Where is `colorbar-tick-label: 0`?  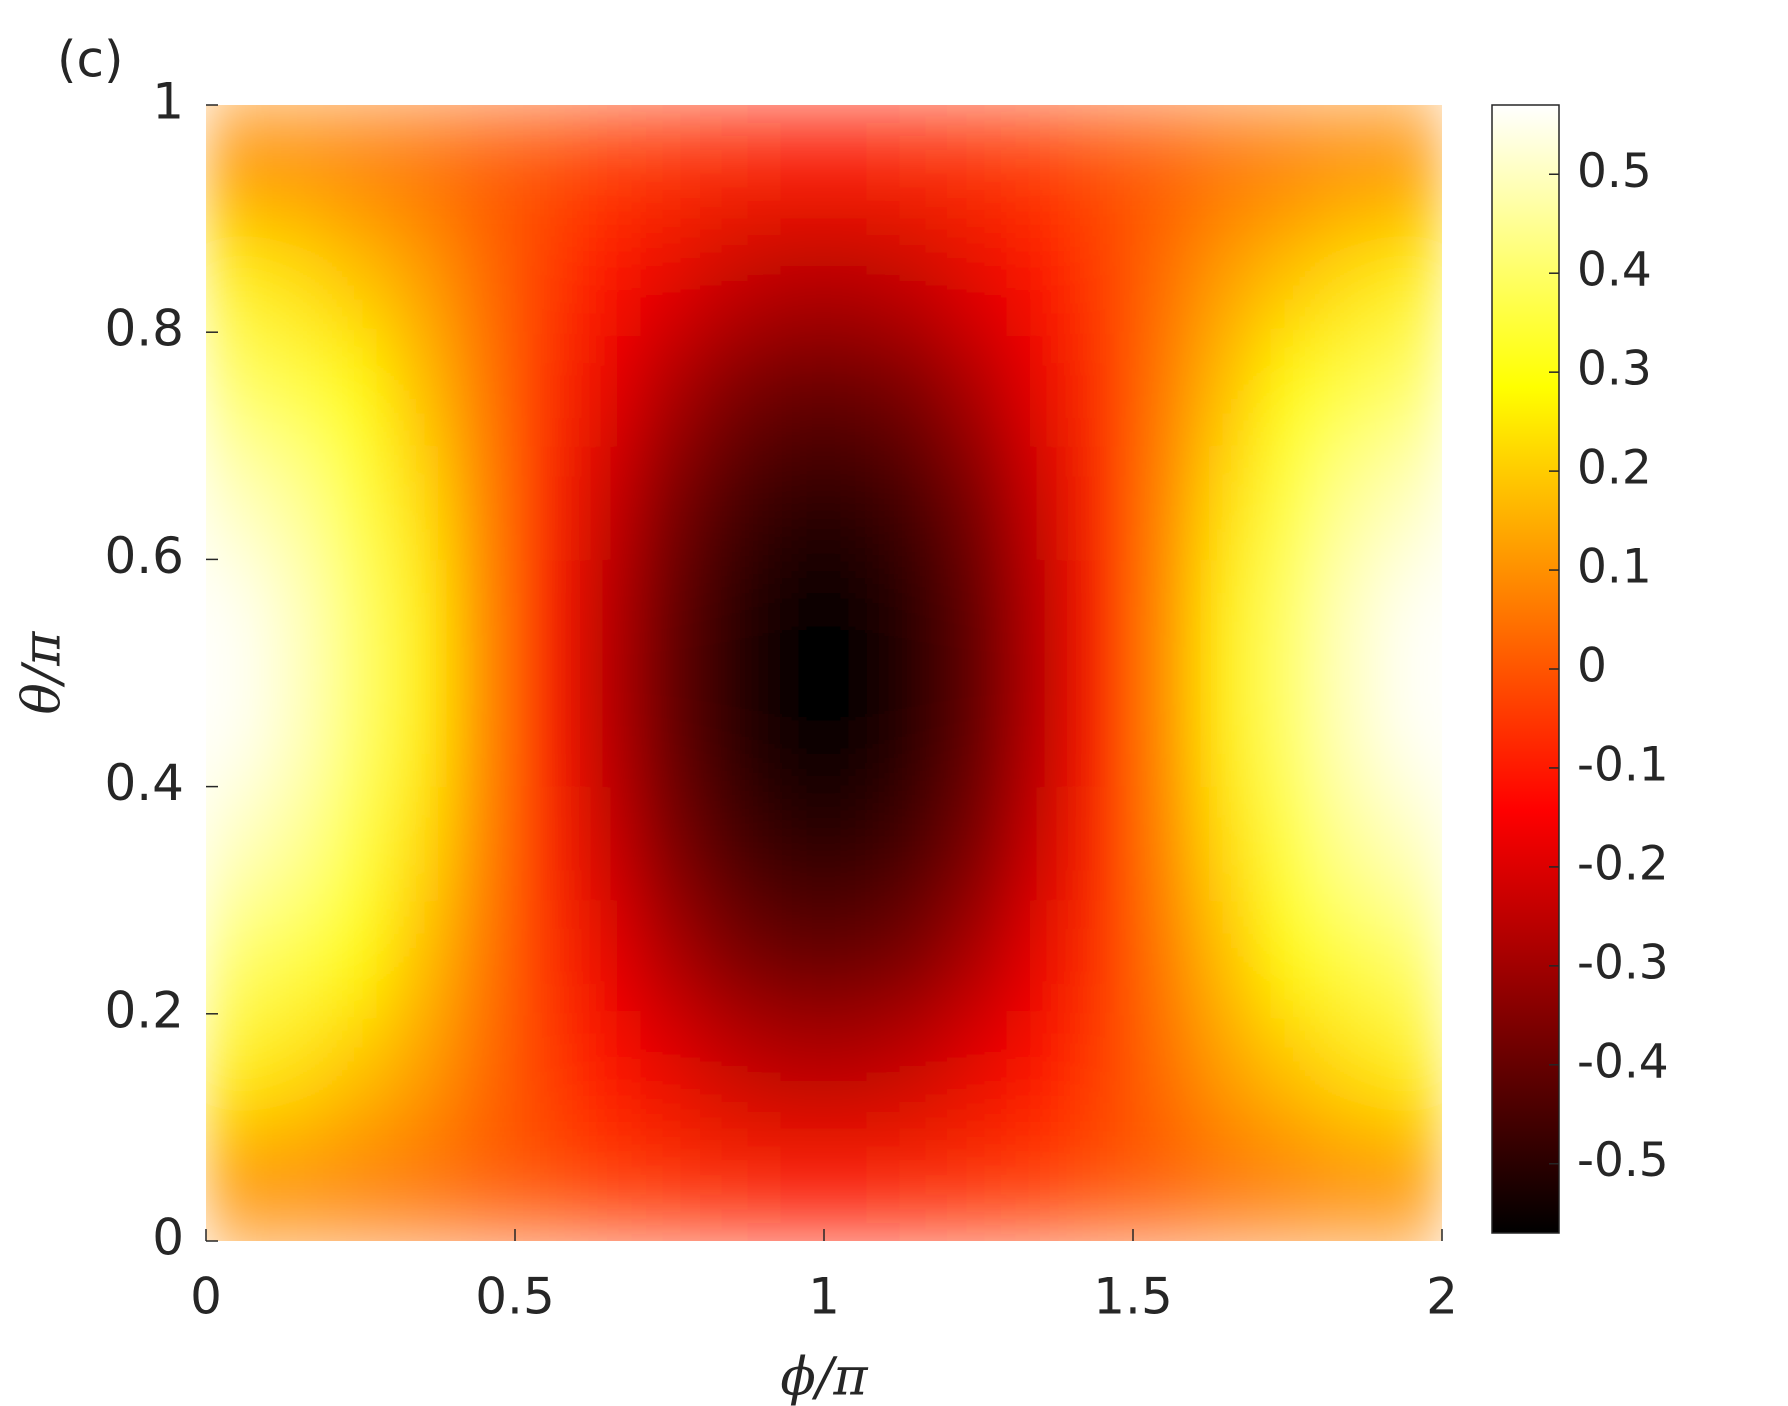 colorbar-tick-label: 0 is located at coordinates (1592, 666).